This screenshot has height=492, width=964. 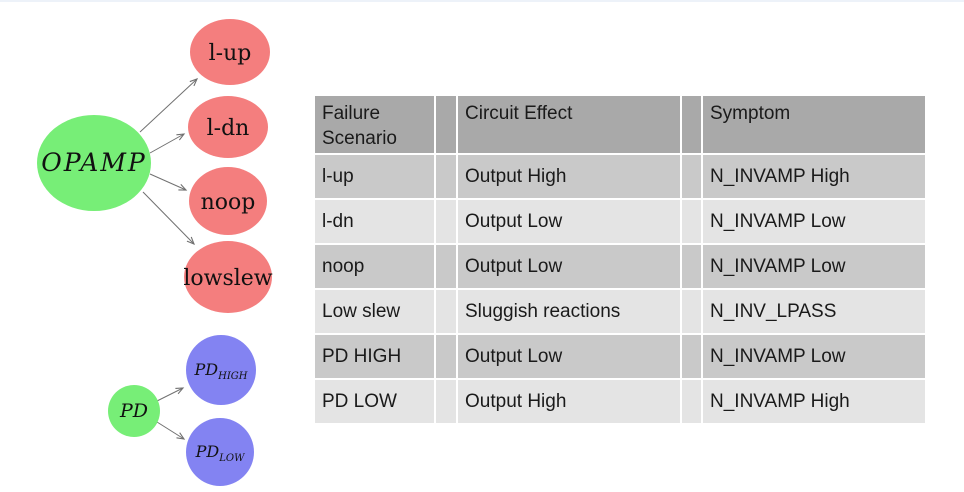 I want to click on node-noop-label: noop, so click(x=228, y=202).